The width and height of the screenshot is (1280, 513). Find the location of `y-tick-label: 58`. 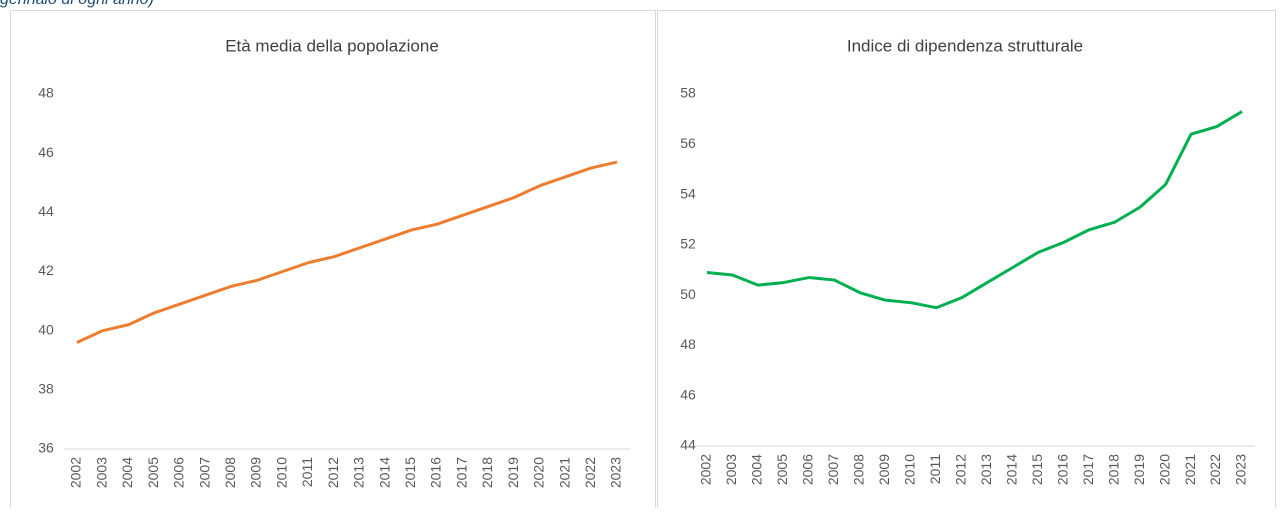

y-tick-label: 58 is located at coordinates (688, 93).